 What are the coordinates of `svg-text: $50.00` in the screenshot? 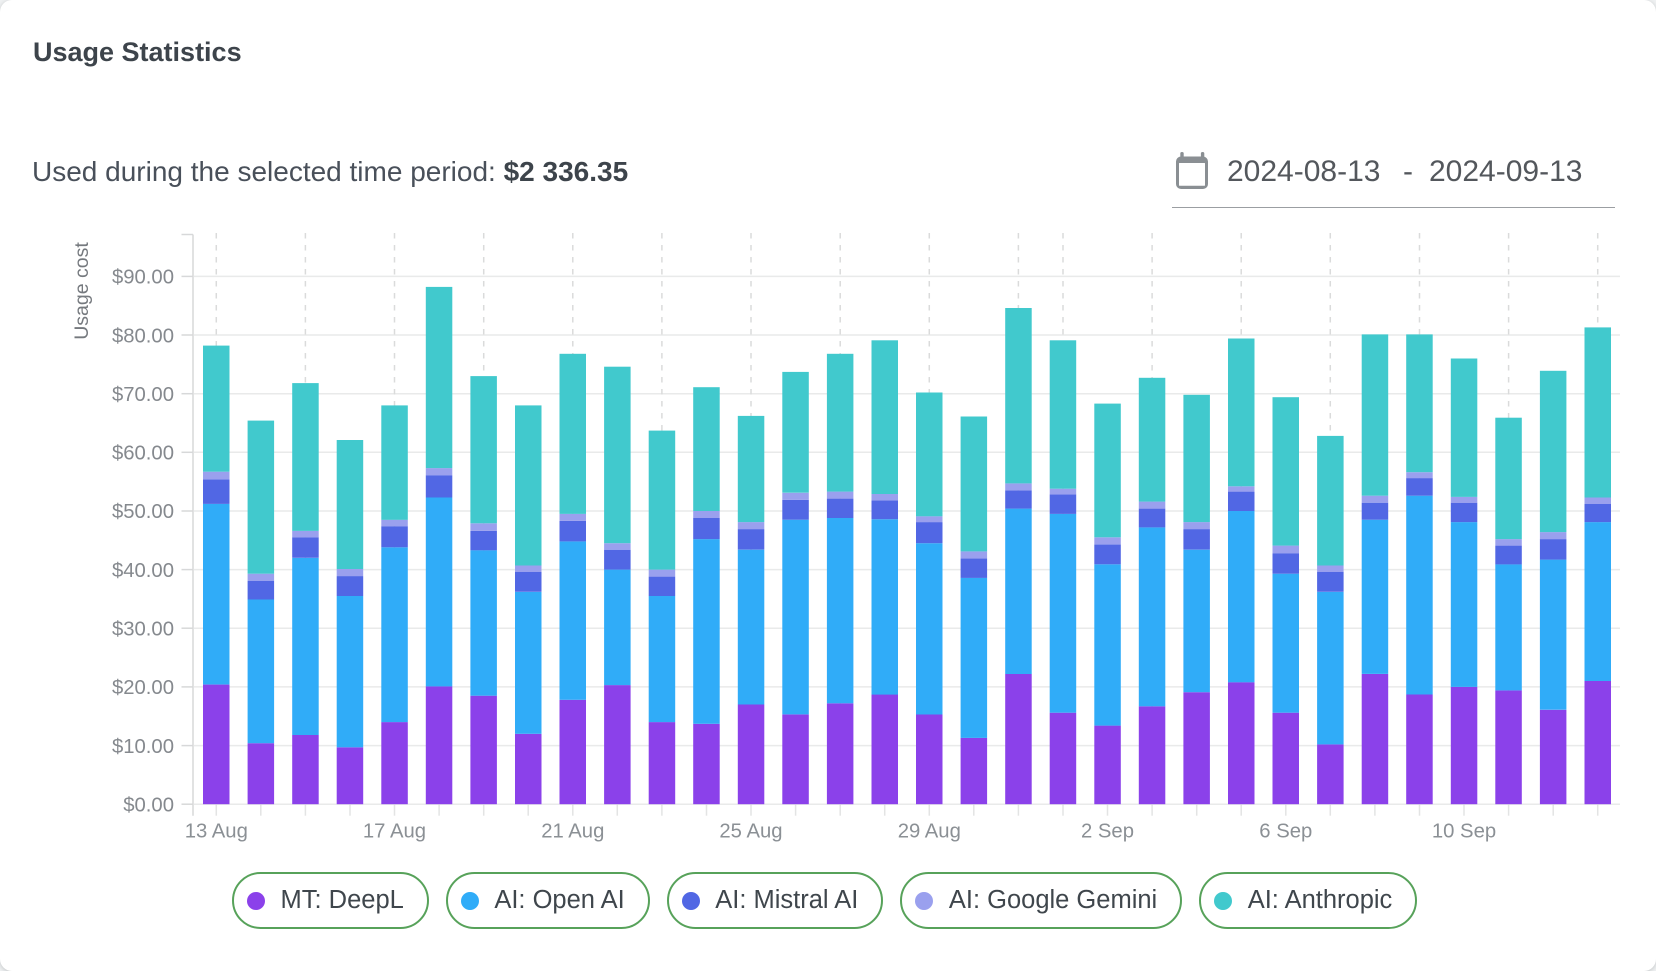 It's located at (143, 512).